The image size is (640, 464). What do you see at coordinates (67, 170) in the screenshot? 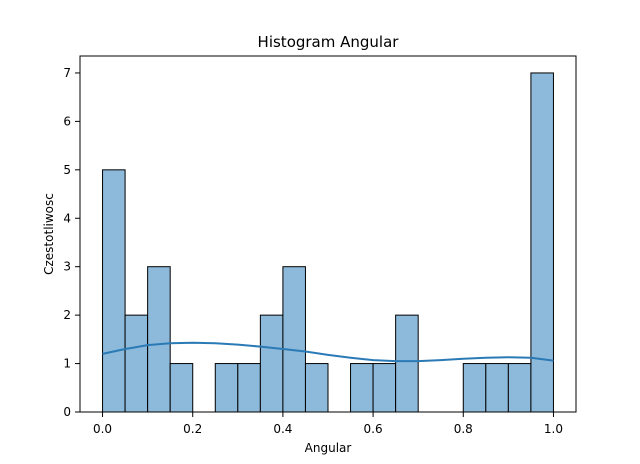
I see `y-tick-label: 5` at bounding box center [67, 170].